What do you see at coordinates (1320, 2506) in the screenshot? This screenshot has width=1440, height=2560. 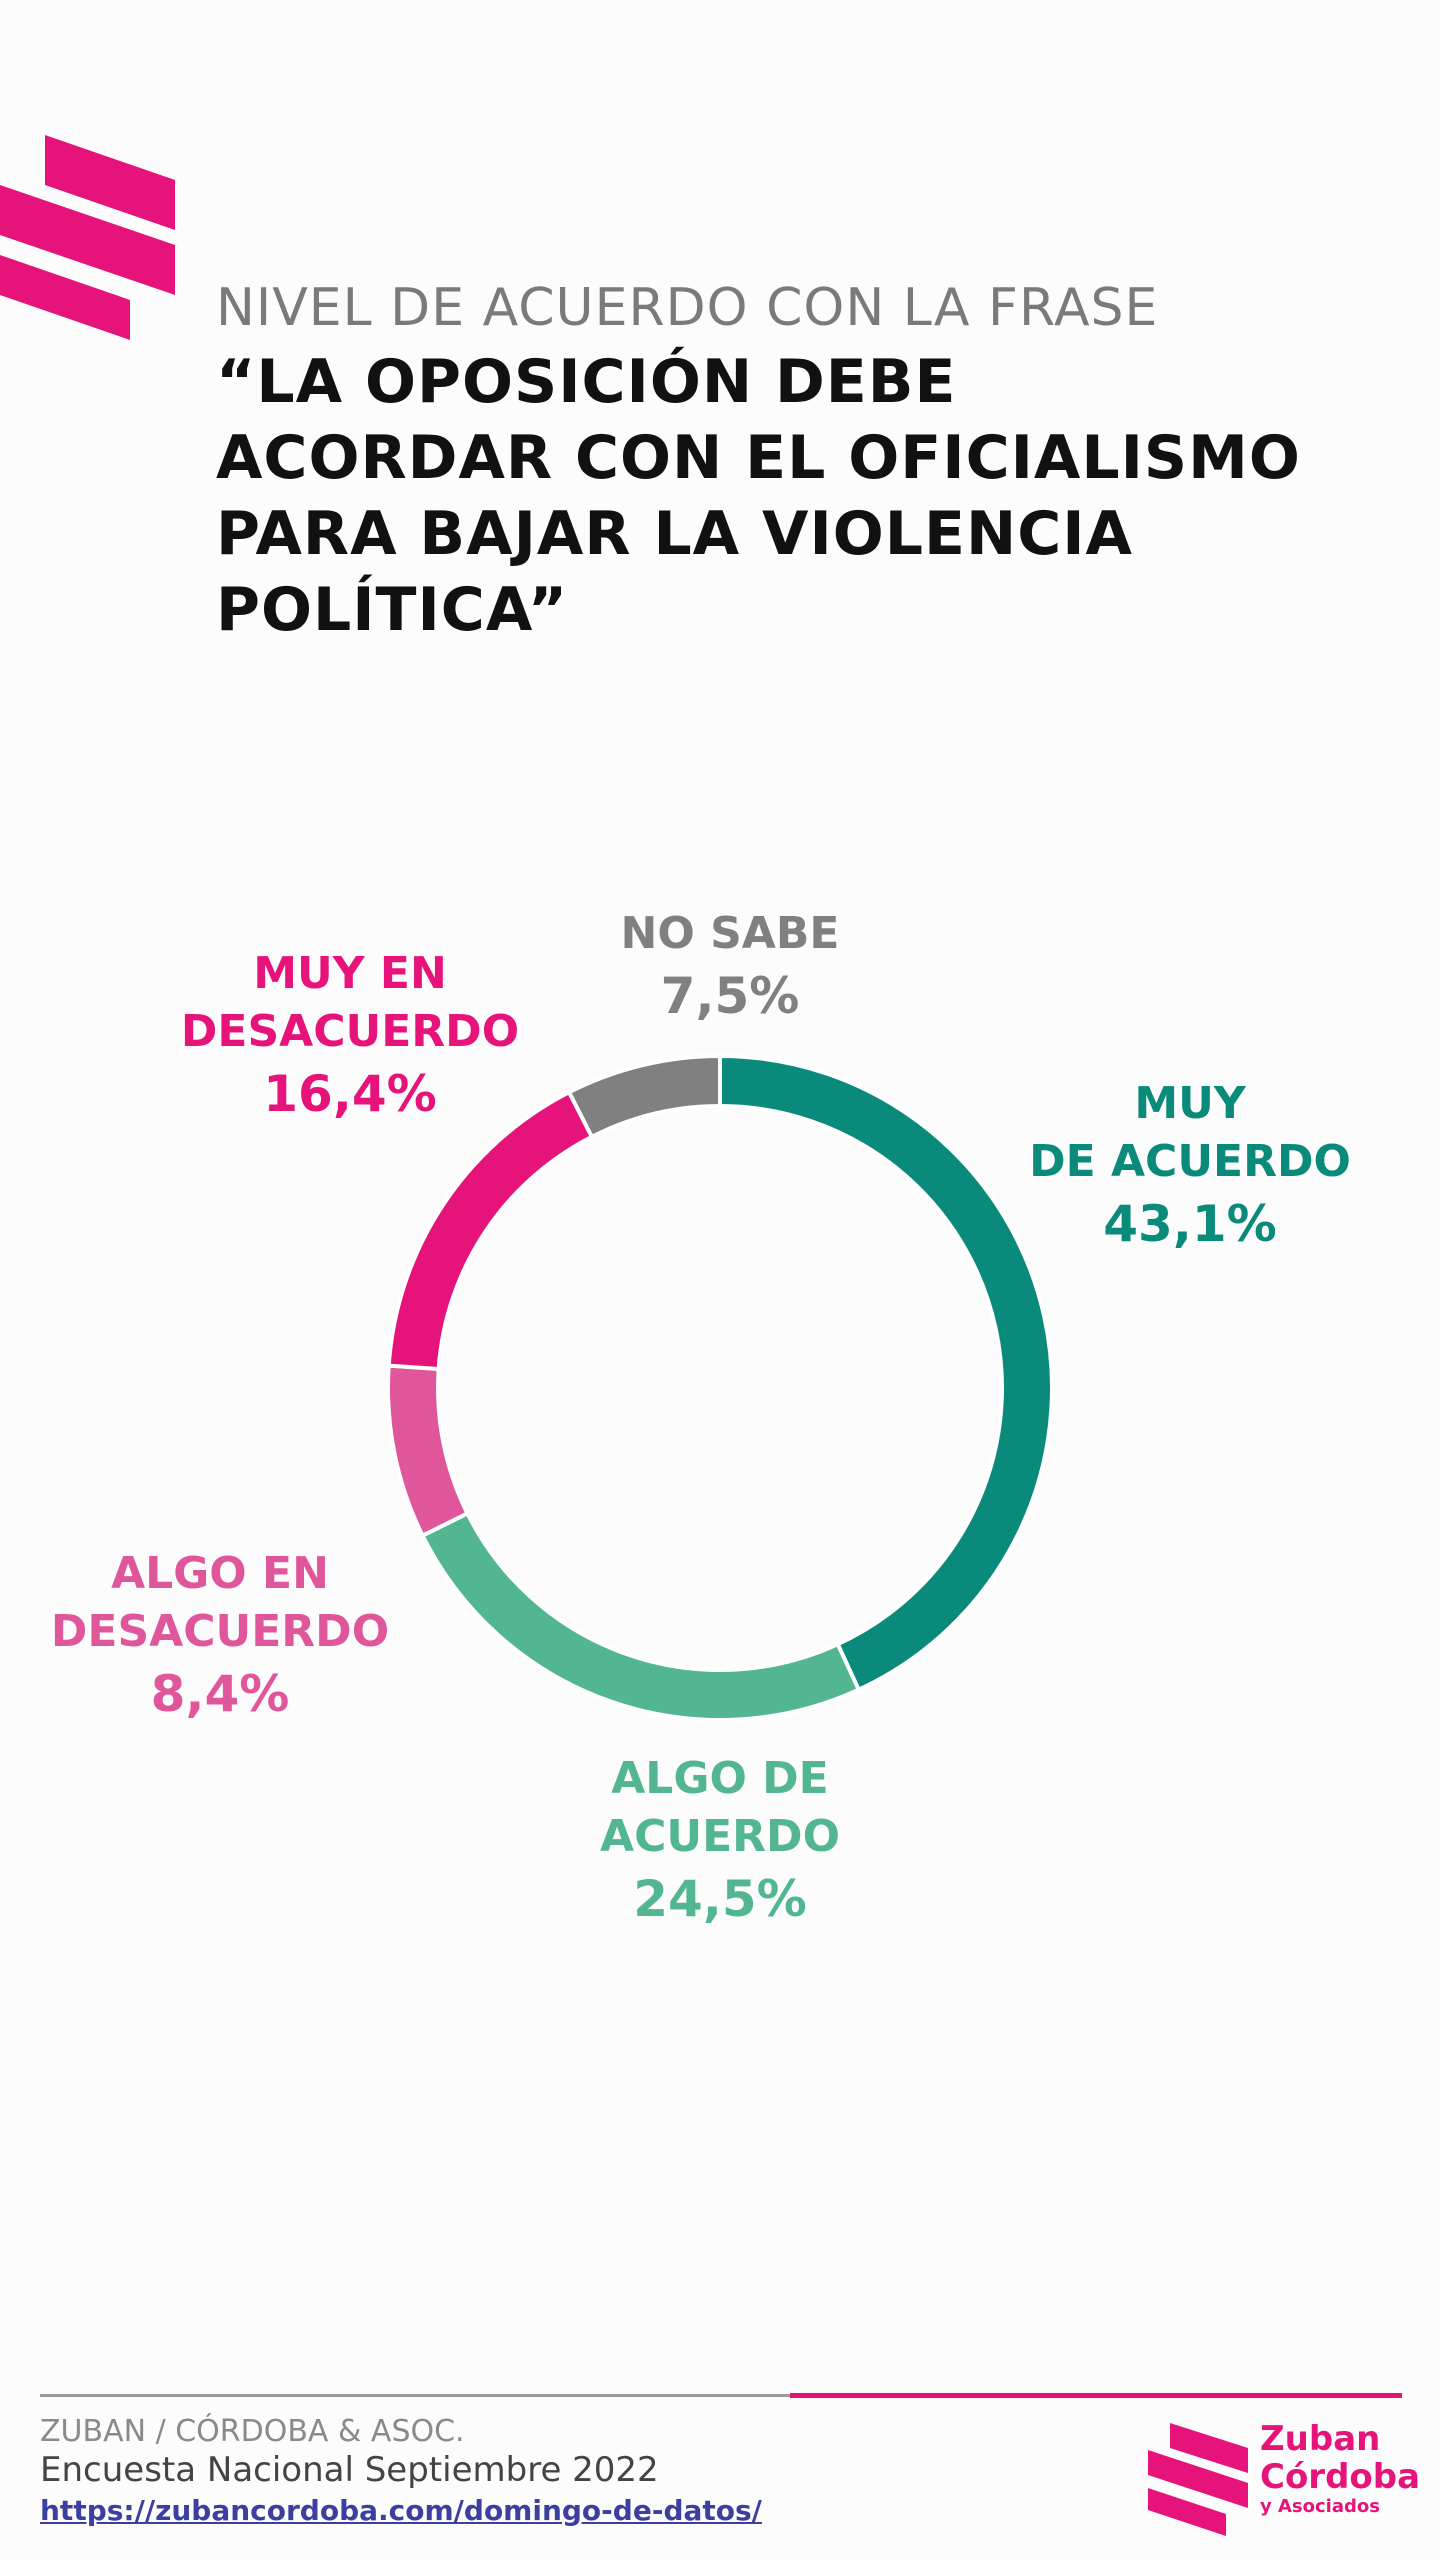 I see `brand-line3: y Asociados` at bounding box center [1320, 2506].